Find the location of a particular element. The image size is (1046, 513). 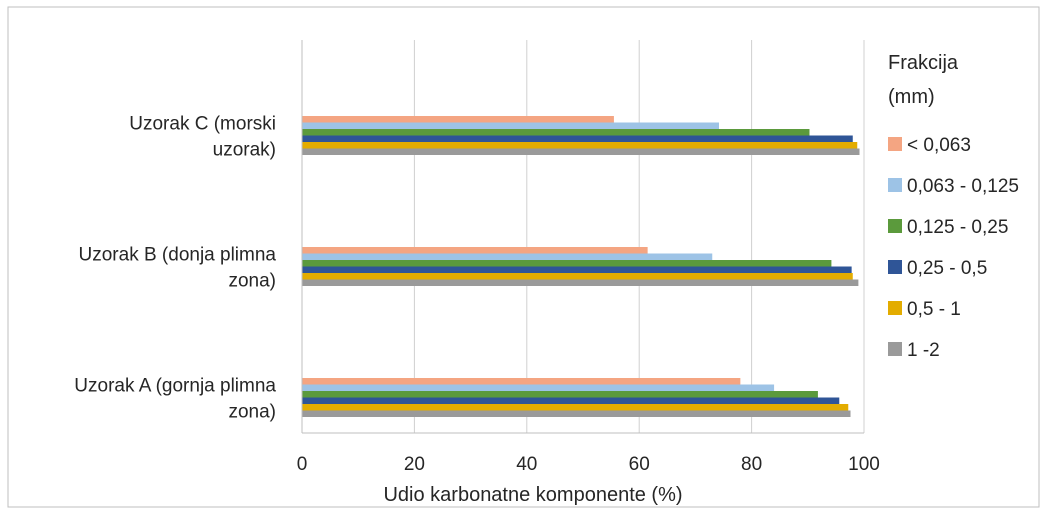

category-label: Uzorak C (morski is located at coordinates (202, 124).